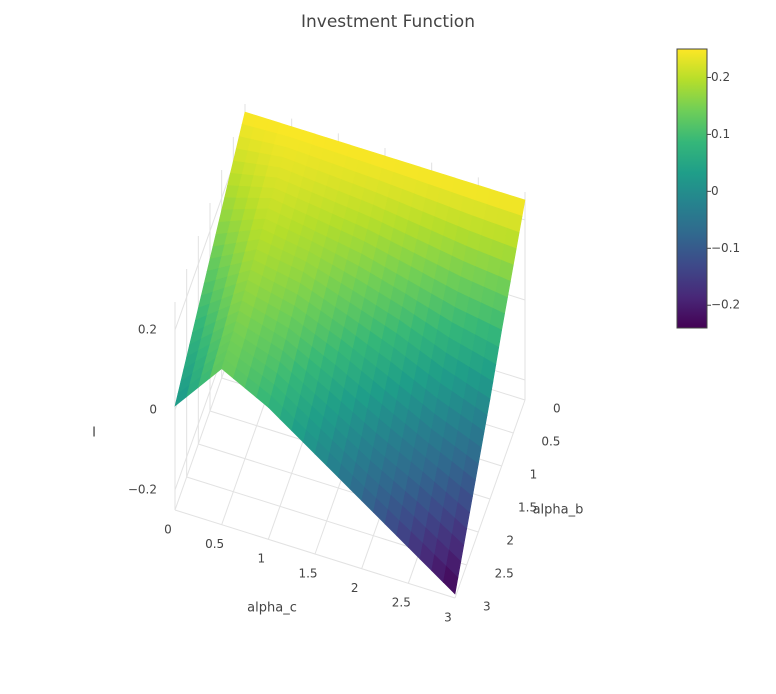  What do you see at coordinates (534, 474) in the screenshot?
I see `y-tick-label: 1` at bounding box center [534, 474].